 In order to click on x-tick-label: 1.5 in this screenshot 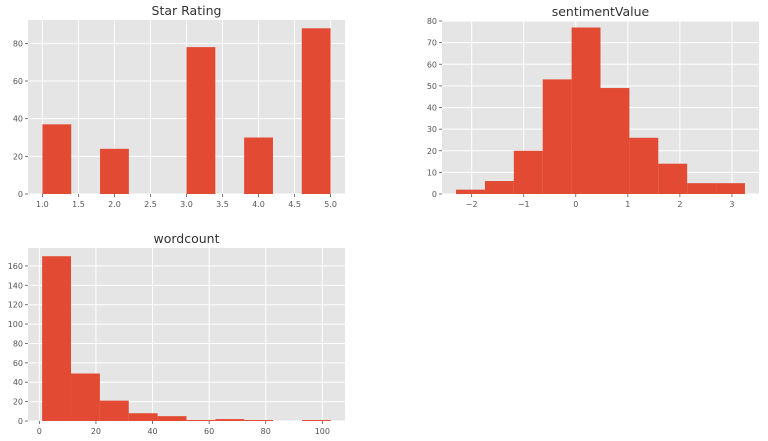, I will do `click(78, 204)`.